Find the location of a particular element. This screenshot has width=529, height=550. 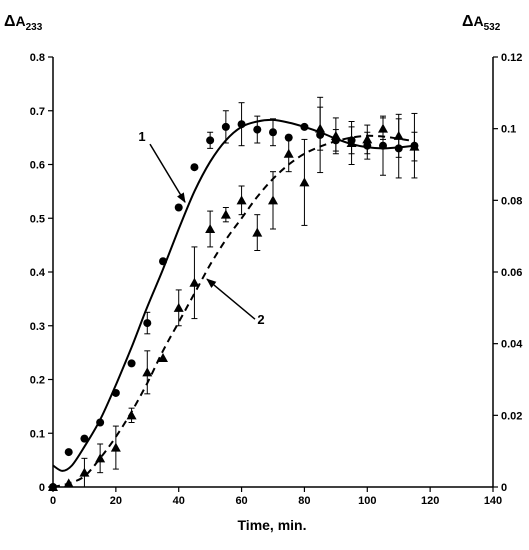

x-tick-label: 20 is located at coordinates (116, 501).